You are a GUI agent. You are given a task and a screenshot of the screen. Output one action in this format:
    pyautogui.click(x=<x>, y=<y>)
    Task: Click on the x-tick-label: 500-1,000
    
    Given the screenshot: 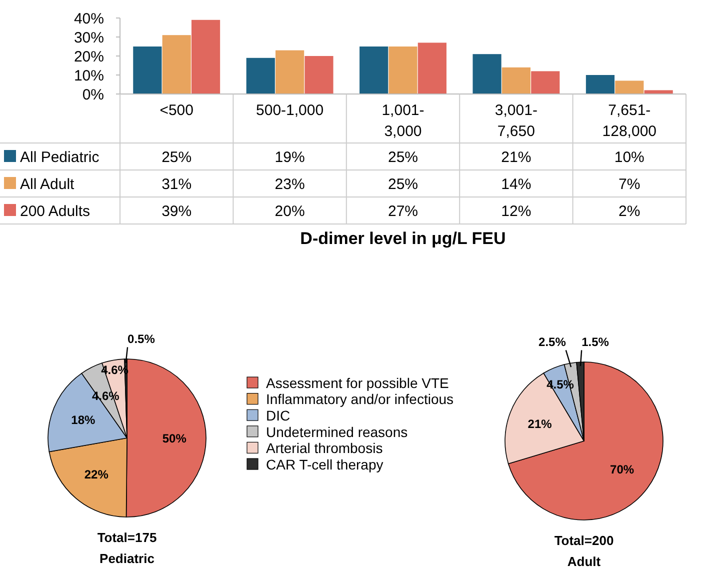 What is the action you would take?
    pyautogui.click(x=290, y=110)
    